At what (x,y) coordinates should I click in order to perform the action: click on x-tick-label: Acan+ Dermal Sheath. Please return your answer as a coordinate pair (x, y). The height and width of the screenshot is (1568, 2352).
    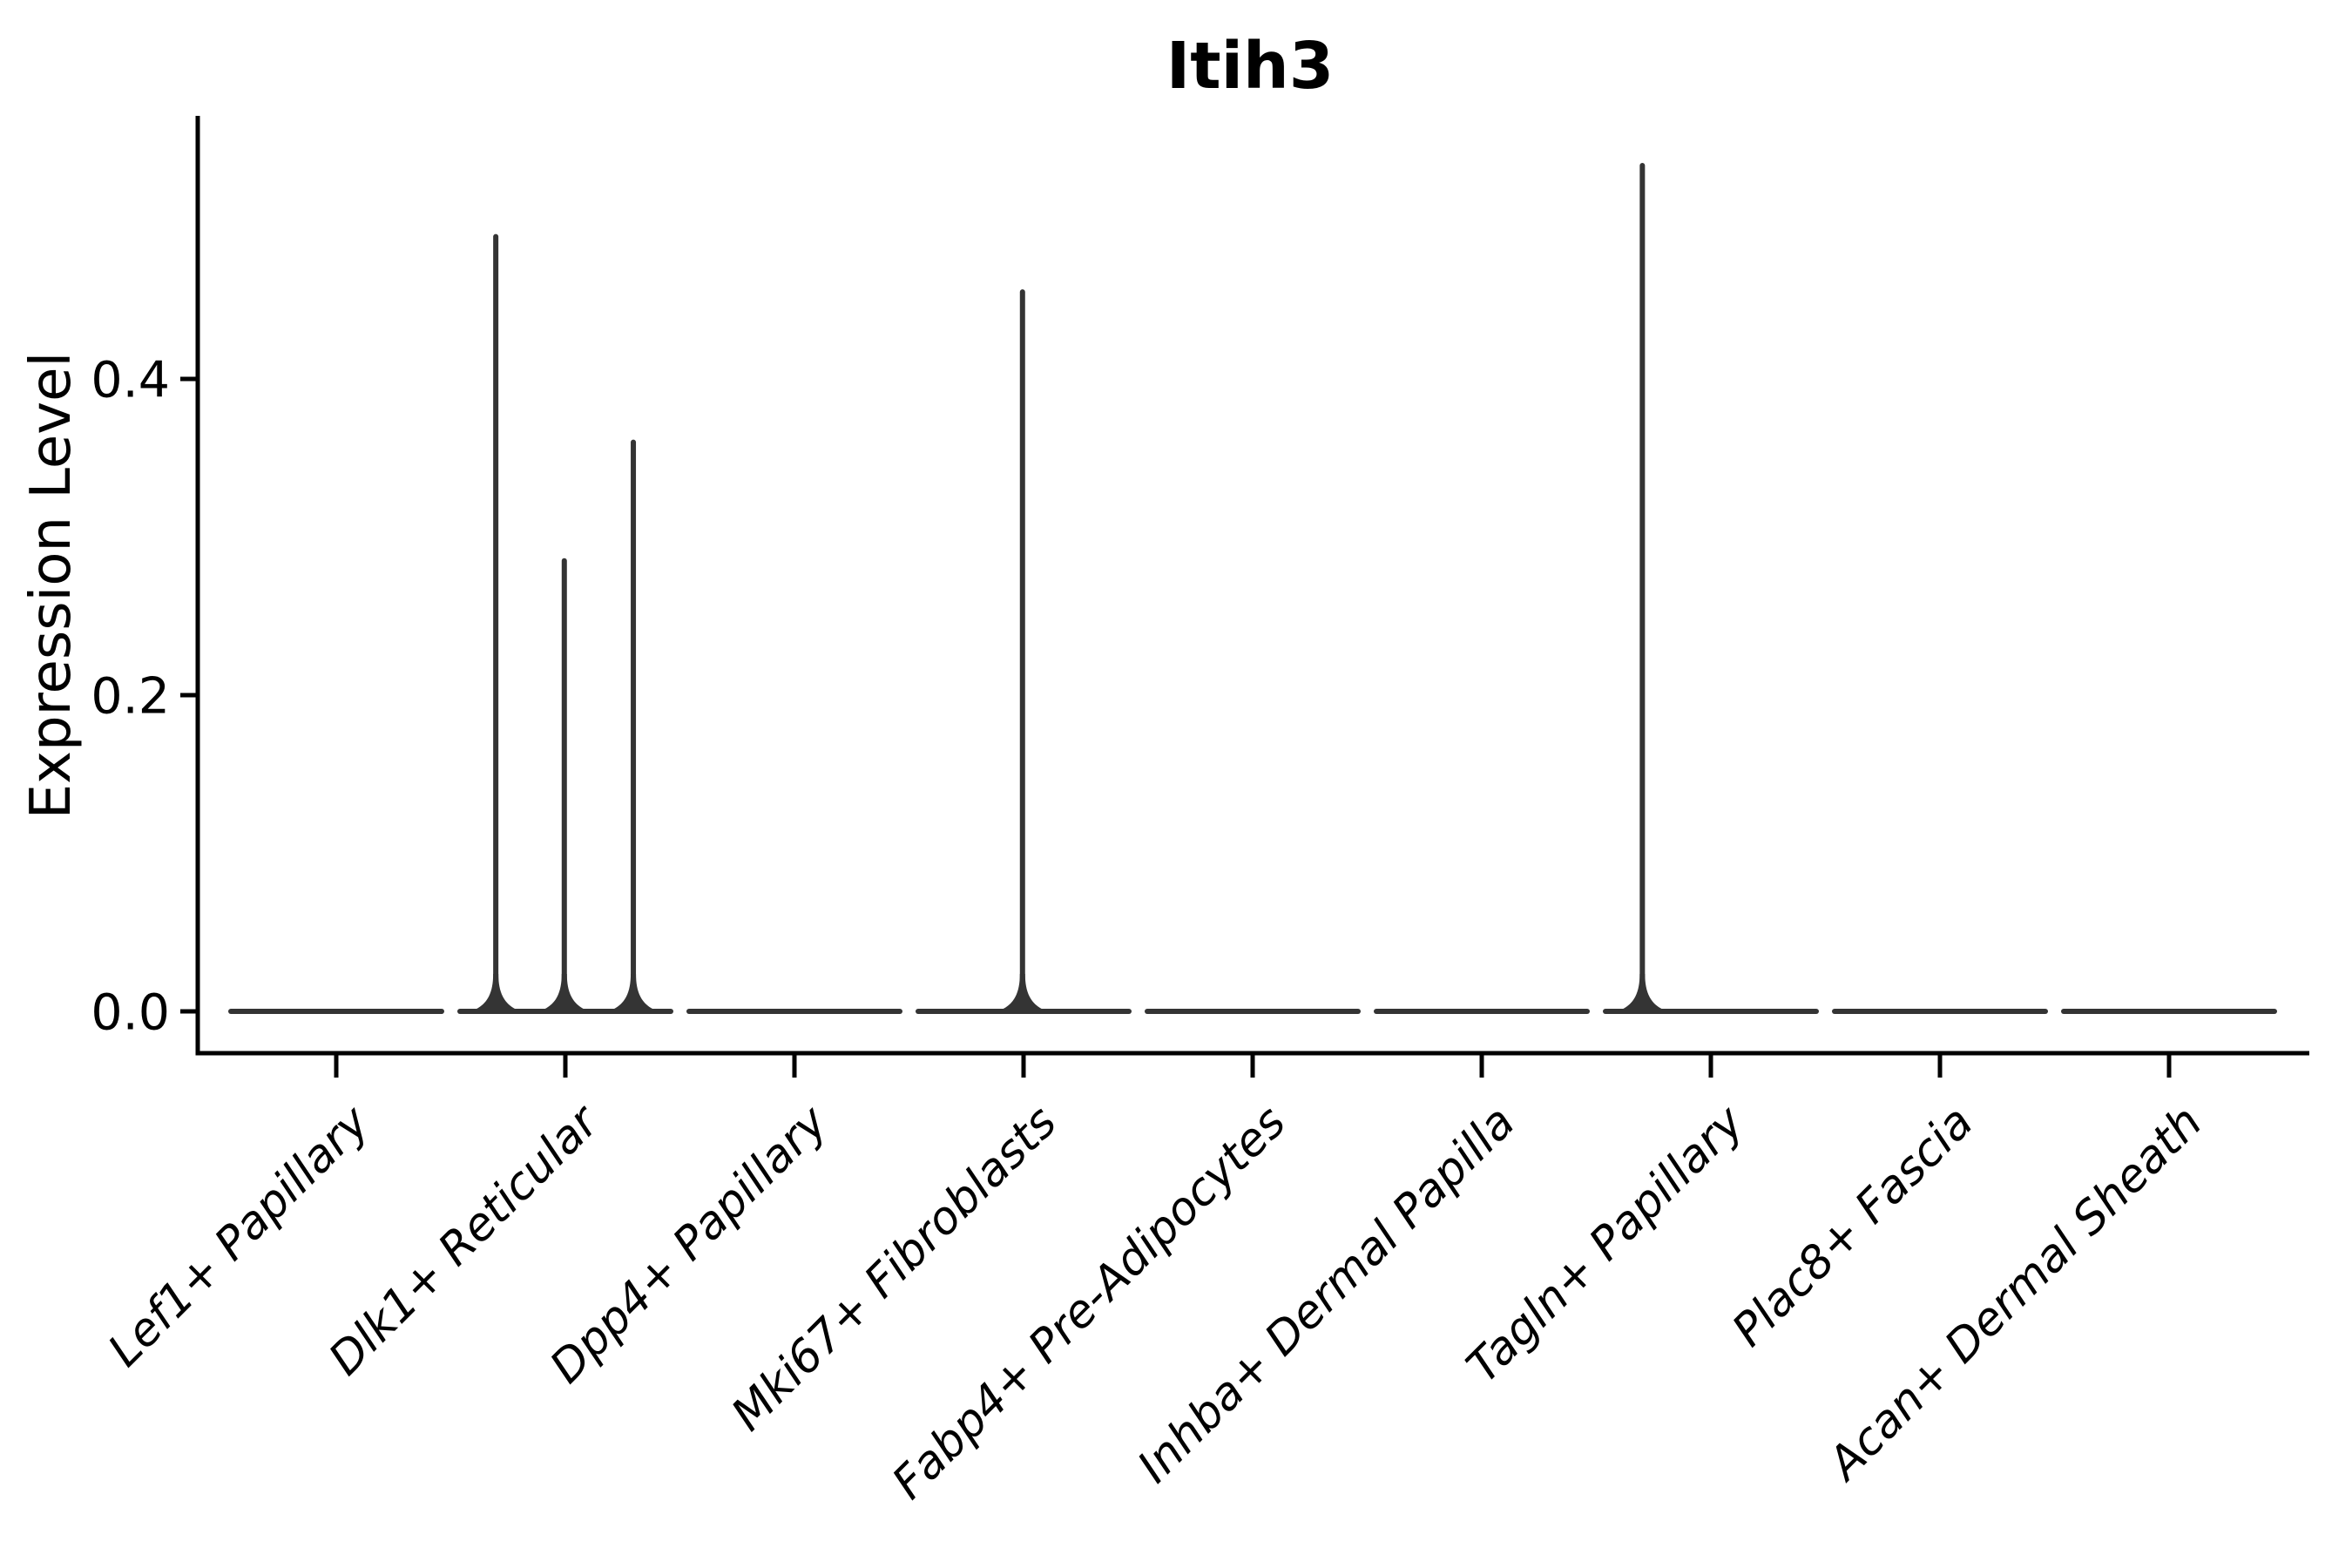
    Looking at the image, I should click on (2015, 1293).